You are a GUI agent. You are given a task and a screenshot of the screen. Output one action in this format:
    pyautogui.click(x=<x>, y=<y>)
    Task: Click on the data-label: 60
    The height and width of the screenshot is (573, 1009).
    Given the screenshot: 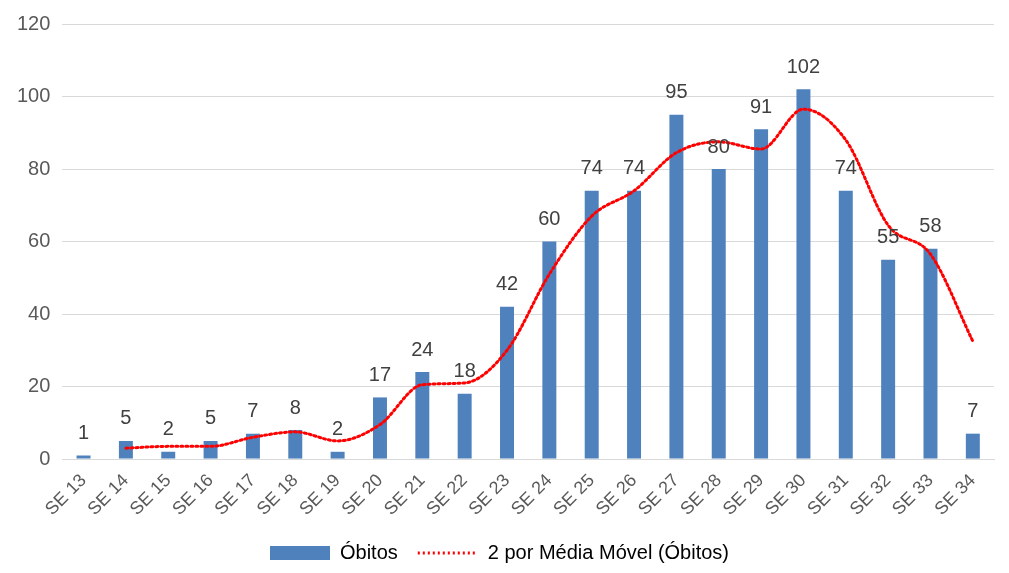 What is the action you would take?
    pyautogui.click(x=549, y=218)
    